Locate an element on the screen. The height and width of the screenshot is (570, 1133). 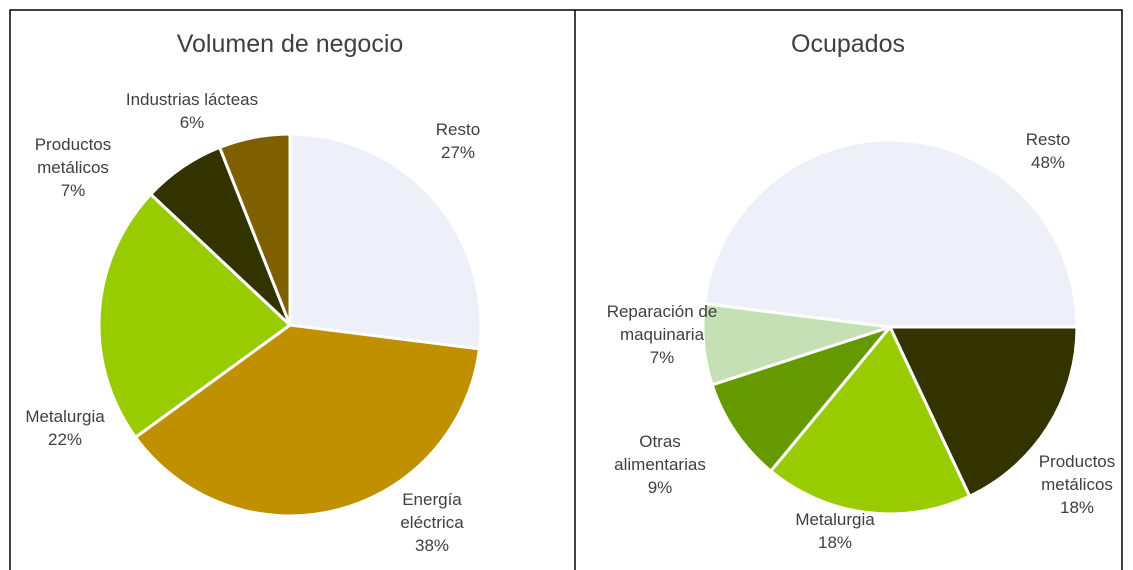
slice-label: Metalurgia 22% is located at coordinates (65, 428).